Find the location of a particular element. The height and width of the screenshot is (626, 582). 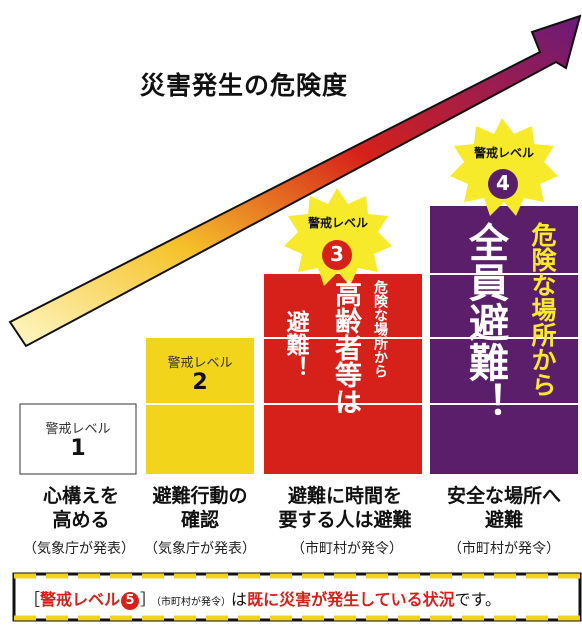

notice-banner is located at coordinates (297, 597).